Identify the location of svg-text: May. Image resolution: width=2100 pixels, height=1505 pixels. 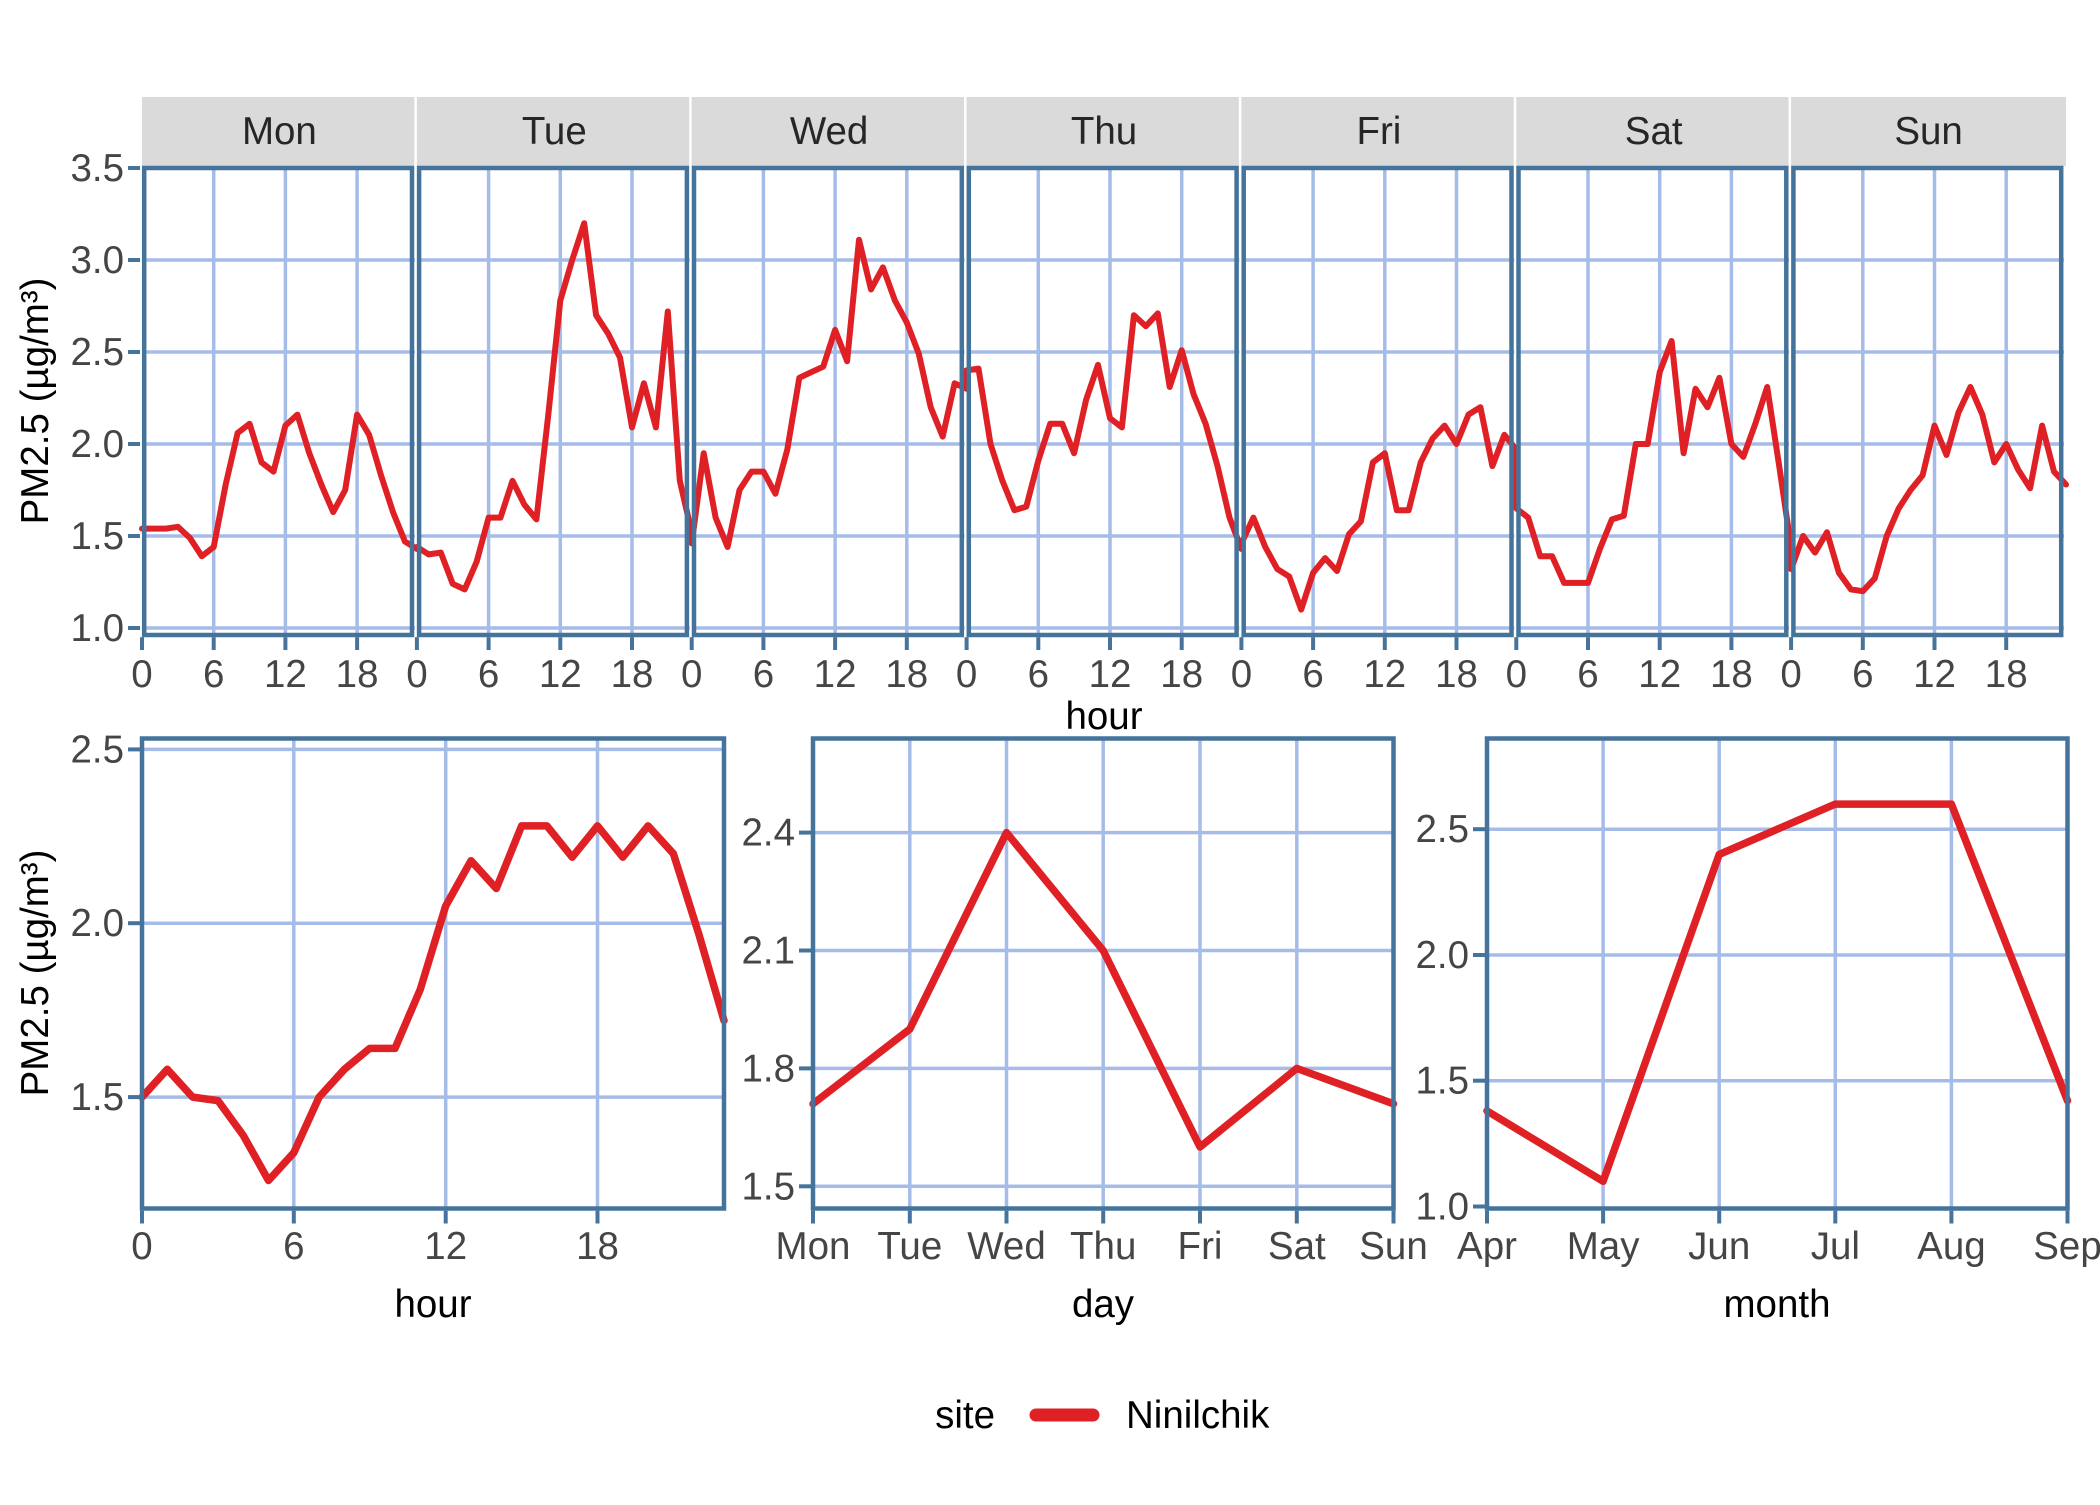
(1603, 1246).